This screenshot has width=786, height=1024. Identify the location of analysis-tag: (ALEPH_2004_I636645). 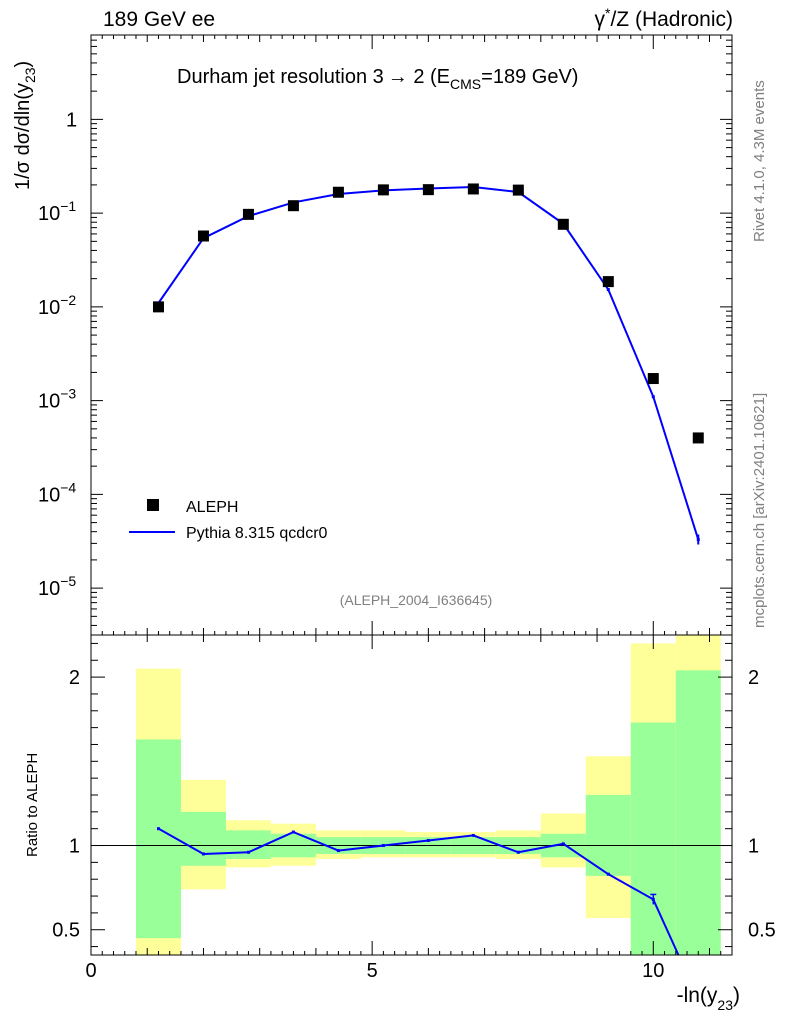
(416, 600).